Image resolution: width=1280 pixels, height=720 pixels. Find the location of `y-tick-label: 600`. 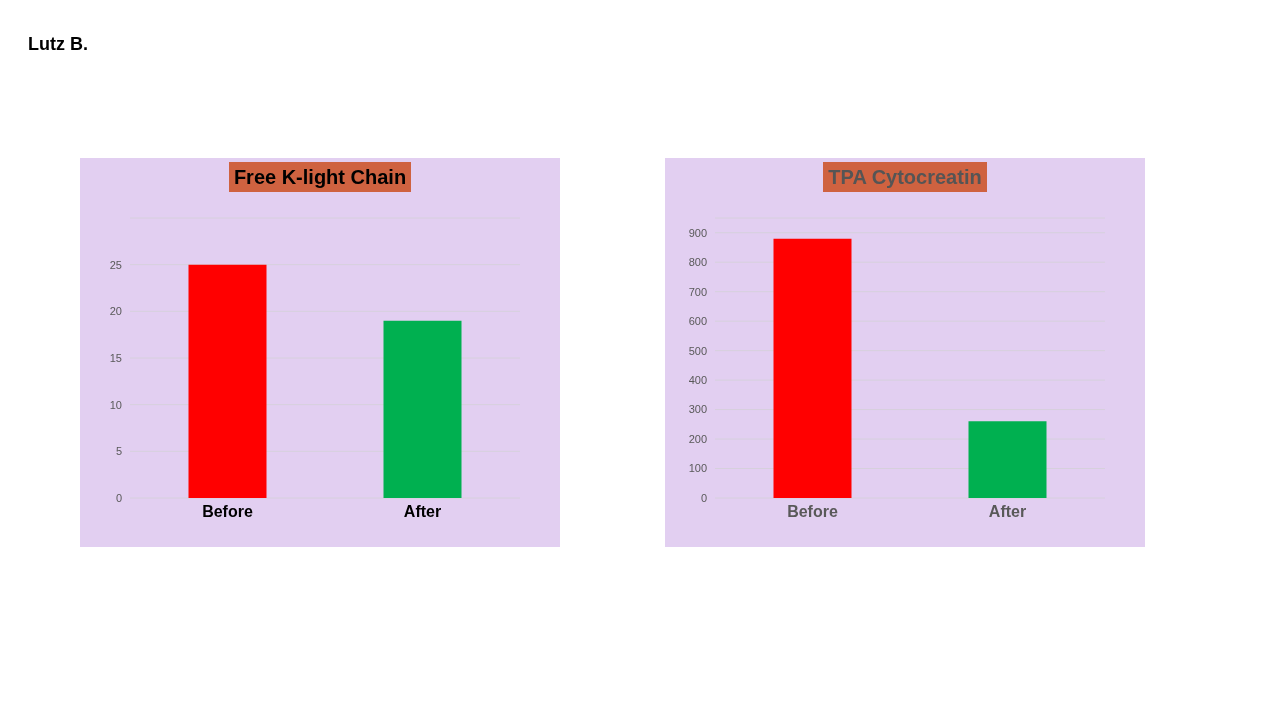

y-tick-label: 600 is located at coordinates (697, 321).